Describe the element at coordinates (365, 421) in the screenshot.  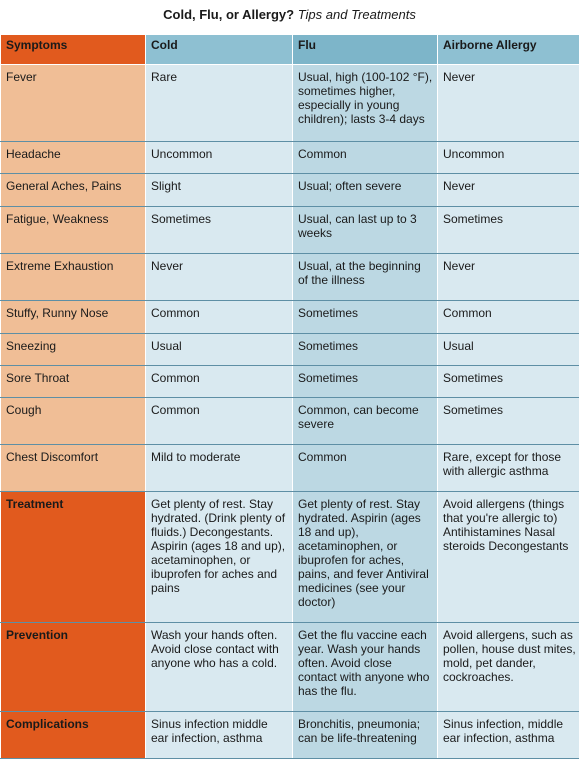
I see `flu-cell: Common, can become severe` at that location.